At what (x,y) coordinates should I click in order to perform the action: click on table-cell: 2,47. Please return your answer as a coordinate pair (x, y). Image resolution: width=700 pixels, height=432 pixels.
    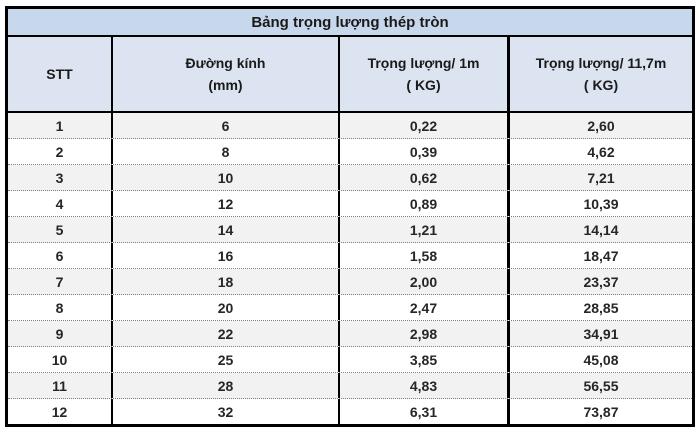
    Looking at the image, I should click on (425, 307).